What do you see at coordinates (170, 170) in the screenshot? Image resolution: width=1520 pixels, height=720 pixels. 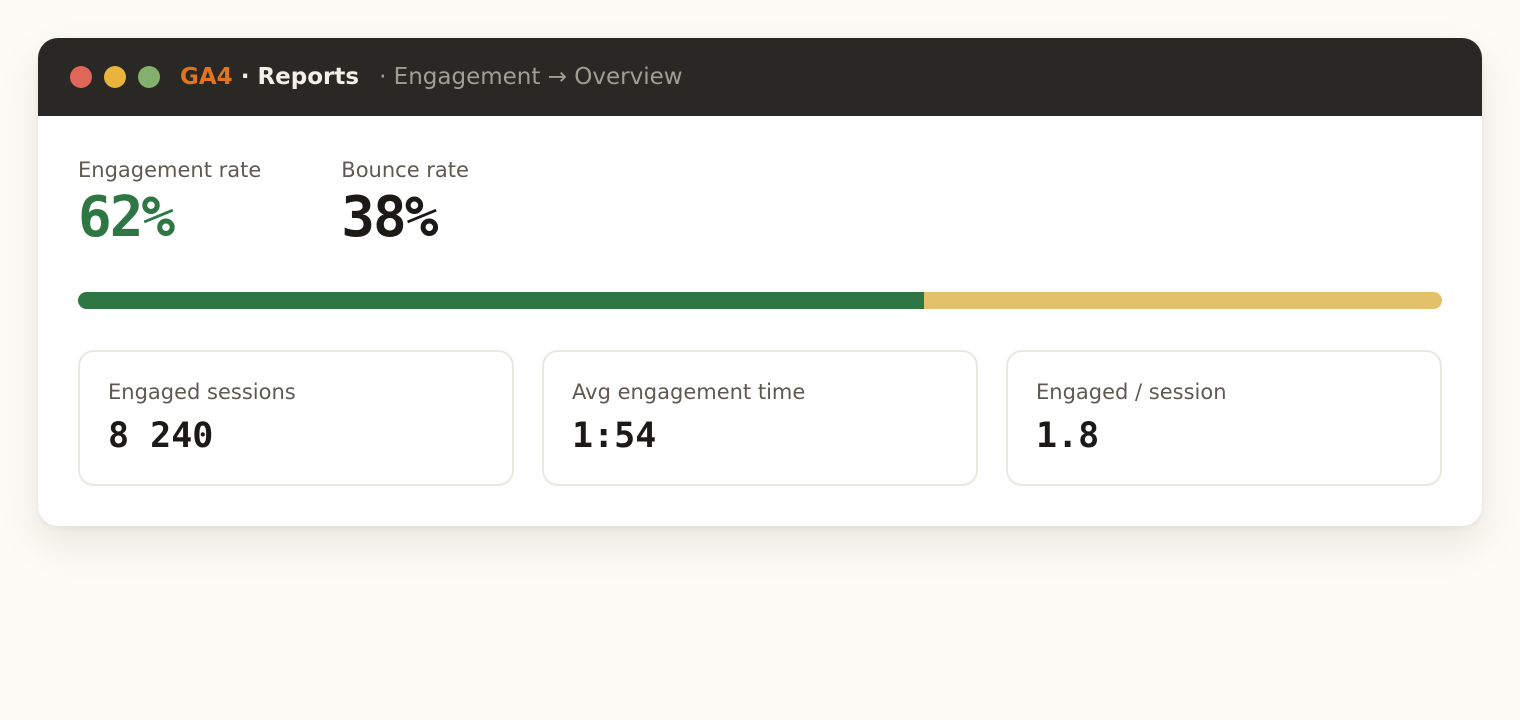 I see `engagement-rate-label: Engagement rate` at bounding box center [170, 170].